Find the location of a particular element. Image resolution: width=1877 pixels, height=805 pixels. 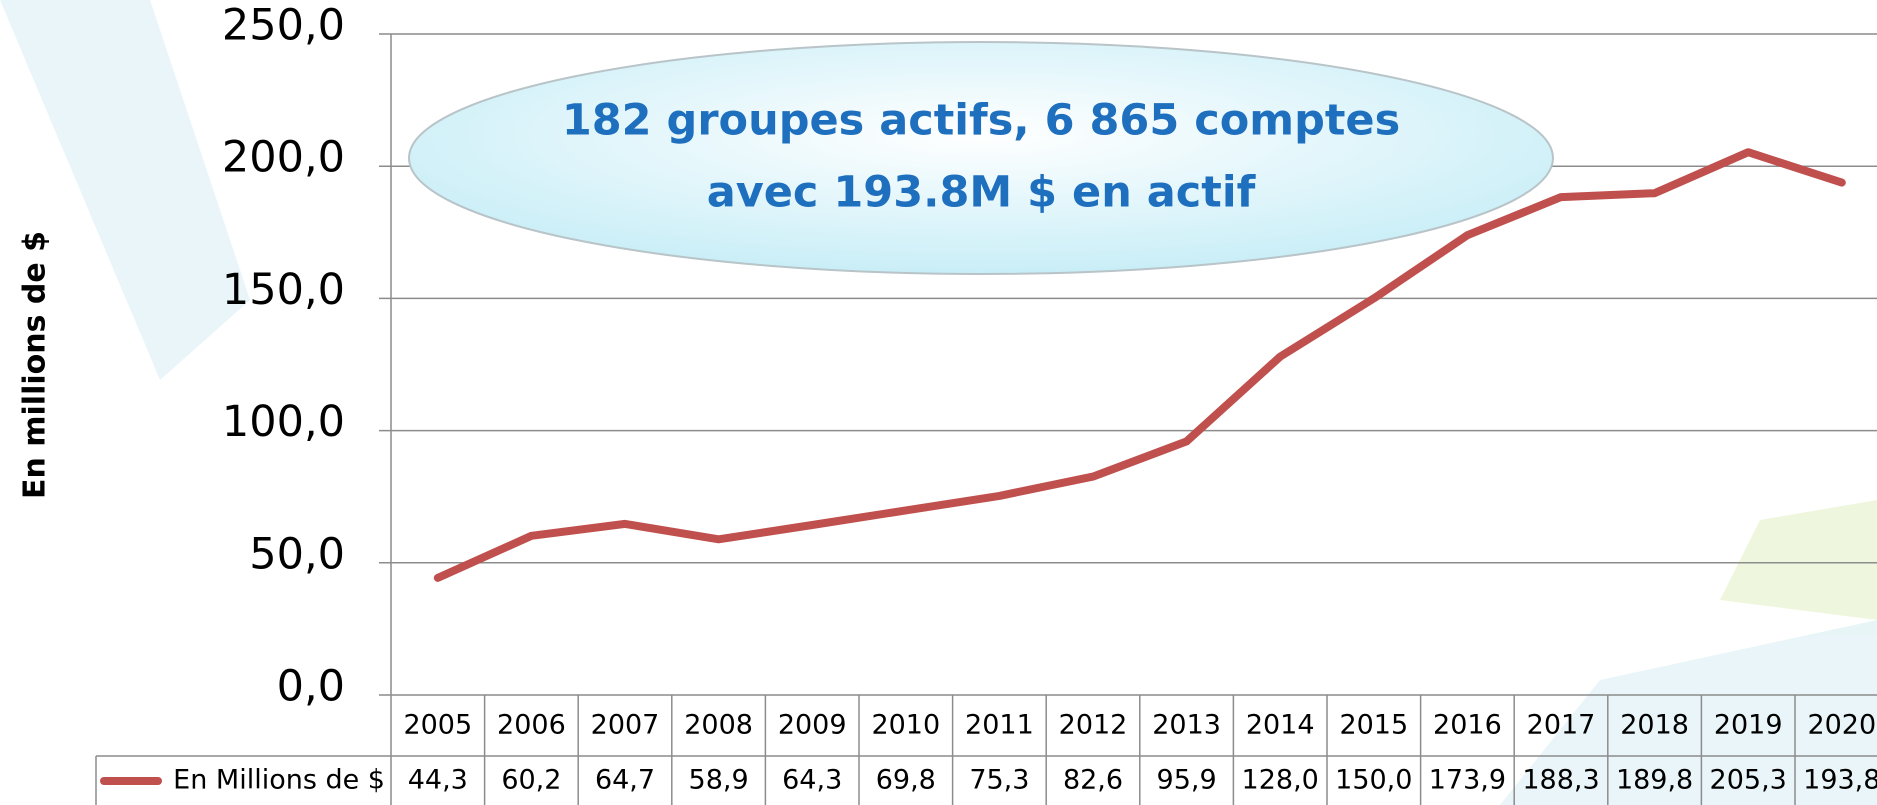

x-tick-label: 2010 is located at coordinates (905, 725).